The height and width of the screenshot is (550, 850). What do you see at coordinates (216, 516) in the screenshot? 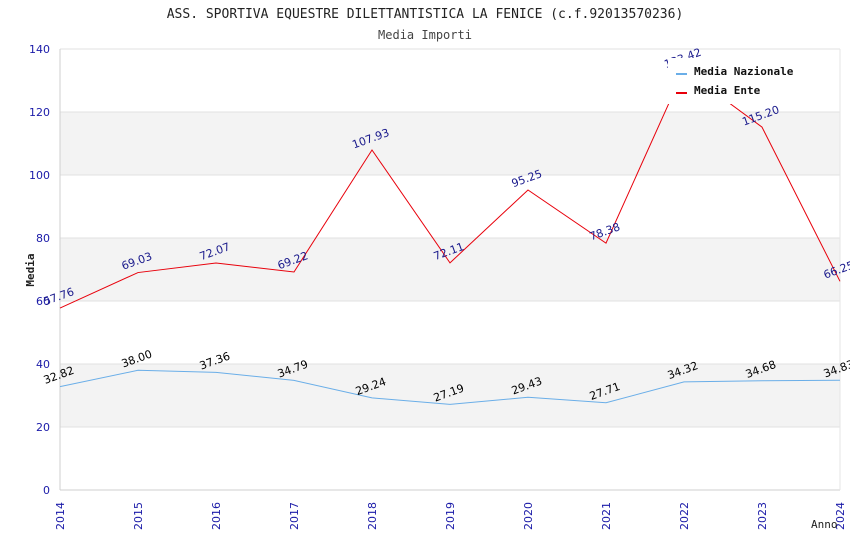
I see `x-tick-label: 2016` at bounding box center [216, 516].